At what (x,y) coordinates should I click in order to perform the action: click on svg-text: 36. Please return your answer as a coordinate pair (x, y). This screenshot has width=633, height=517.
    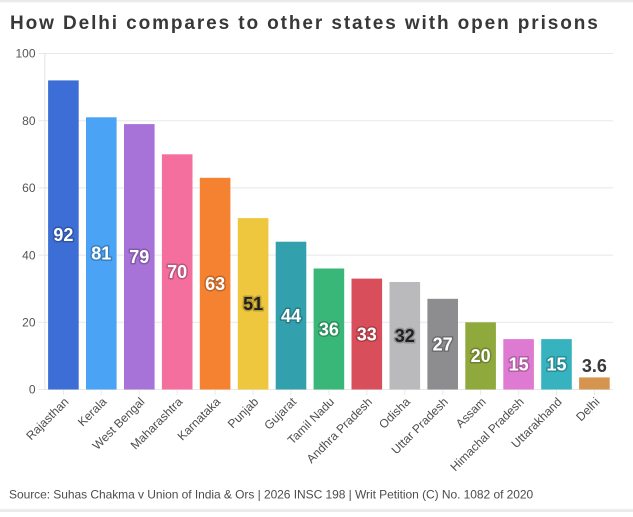
    Looking at the image, I should click on (329, 329).